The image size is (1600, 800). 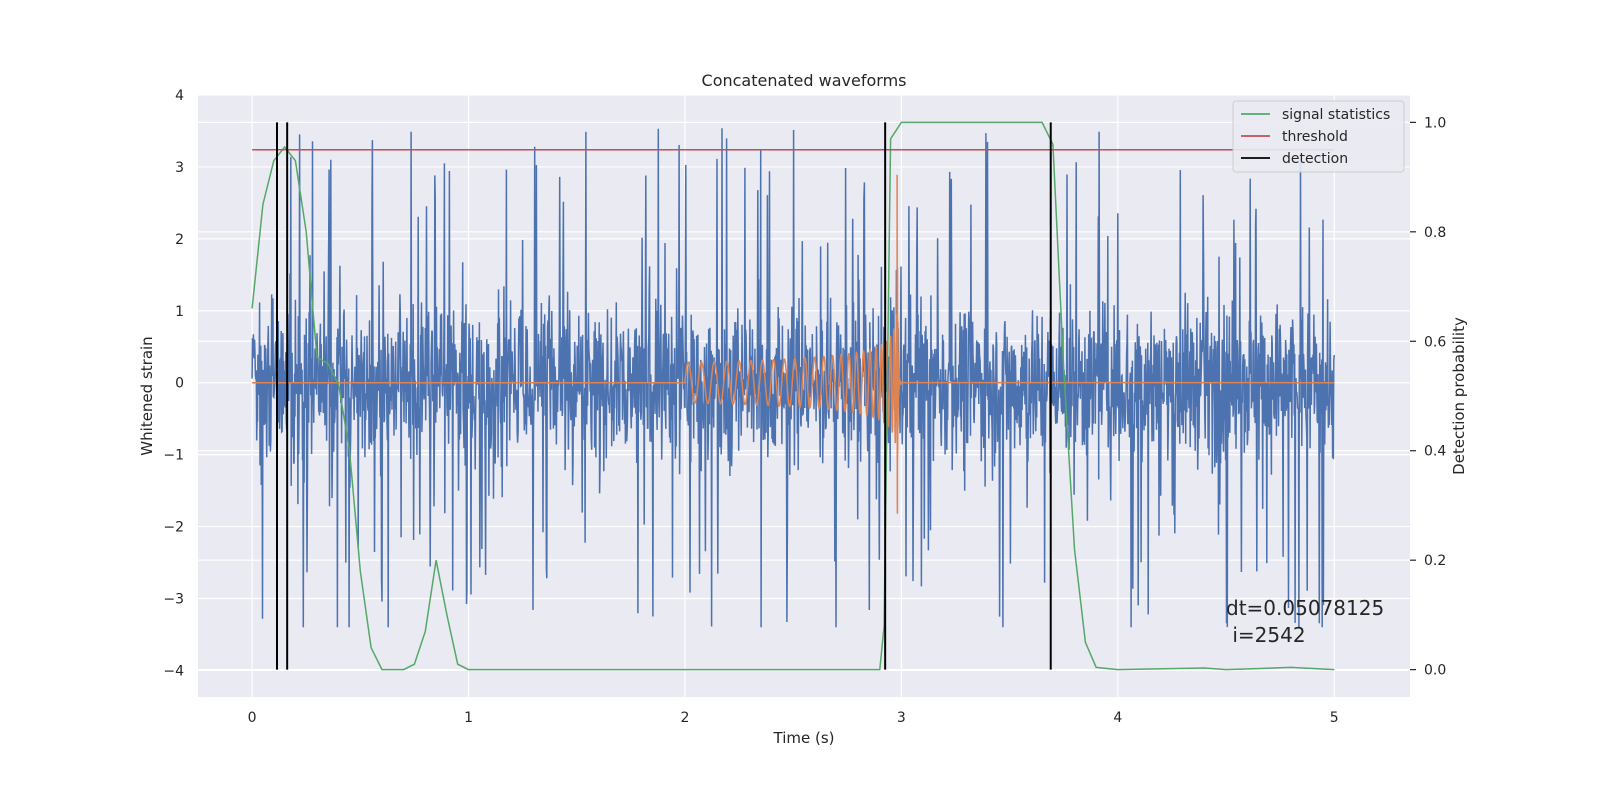 I want to click on x-axis-label: Time (s), so click(x=804, y=738).